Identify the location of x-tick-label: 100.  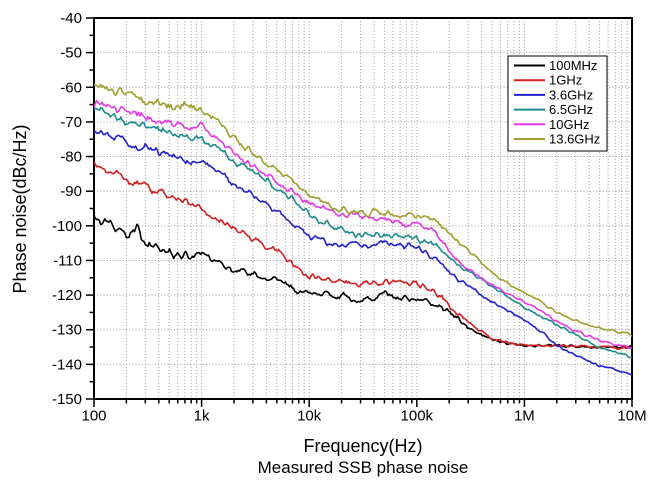
(93, 416).